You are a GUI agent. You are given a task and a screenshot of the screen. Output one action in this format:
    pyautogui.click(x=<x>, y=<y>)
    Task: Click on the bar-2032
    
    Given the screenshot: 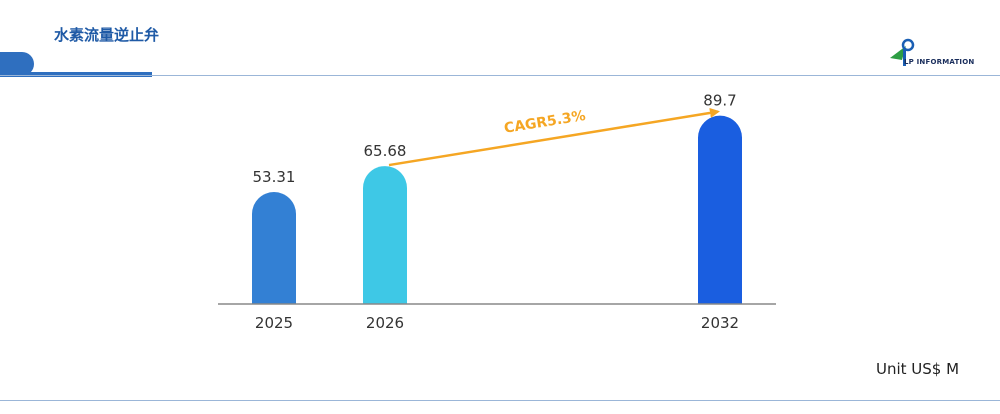 What is the action you would take?
    pyautogui.click(x=720, y=209)
    